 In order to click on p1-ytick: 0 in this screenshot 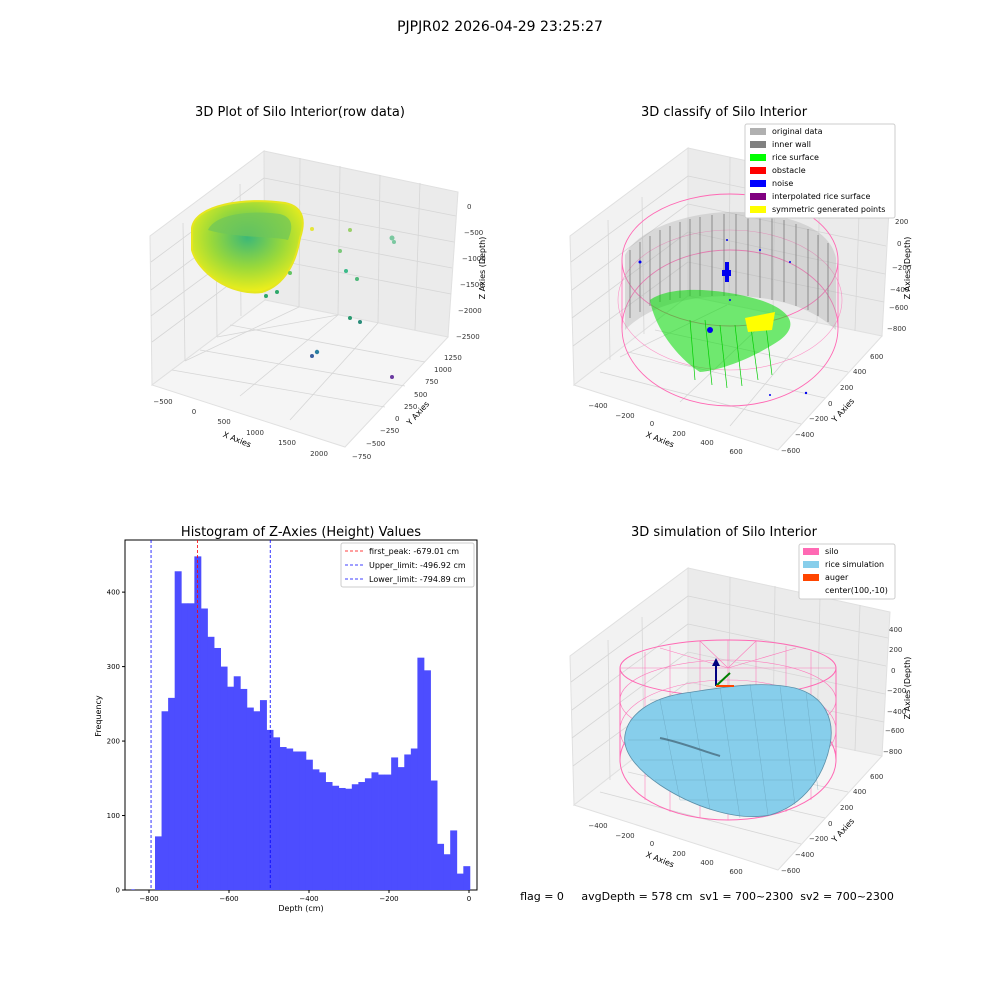, I will do `click(397, 419)`.